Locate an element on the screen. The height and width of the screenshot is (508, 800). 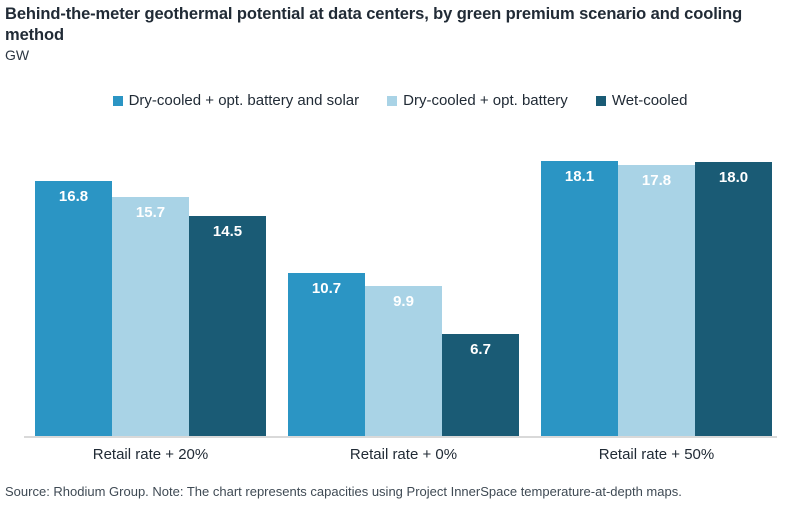
bar-value-label: 14.5 is located at coordinates (227, 231).